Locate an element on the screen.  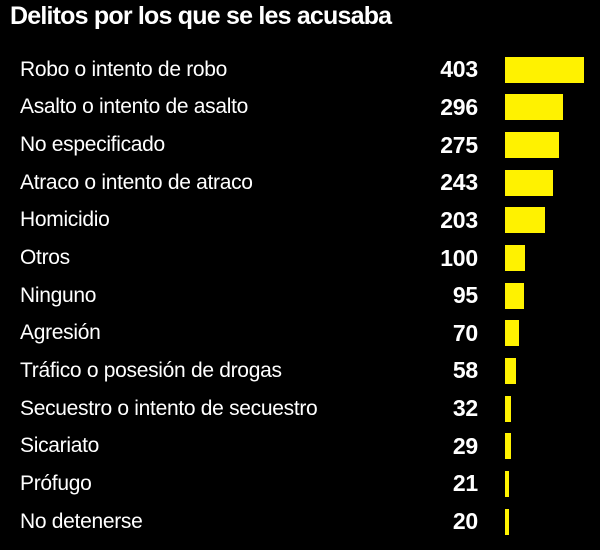
chart-row: Prófugo 21 is located at coordinates (300, 484).